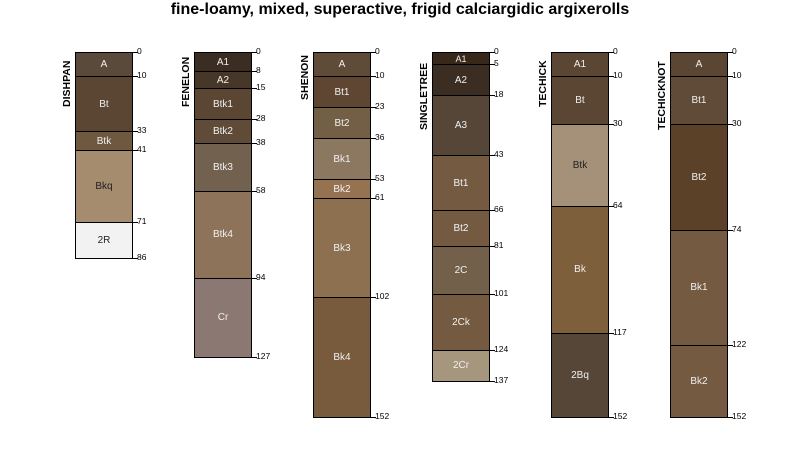 This screenshot has height=450, width=800. Describe the element at coordinates (261, 87) in the screenshot. I see `depth-label: 15` at that location.